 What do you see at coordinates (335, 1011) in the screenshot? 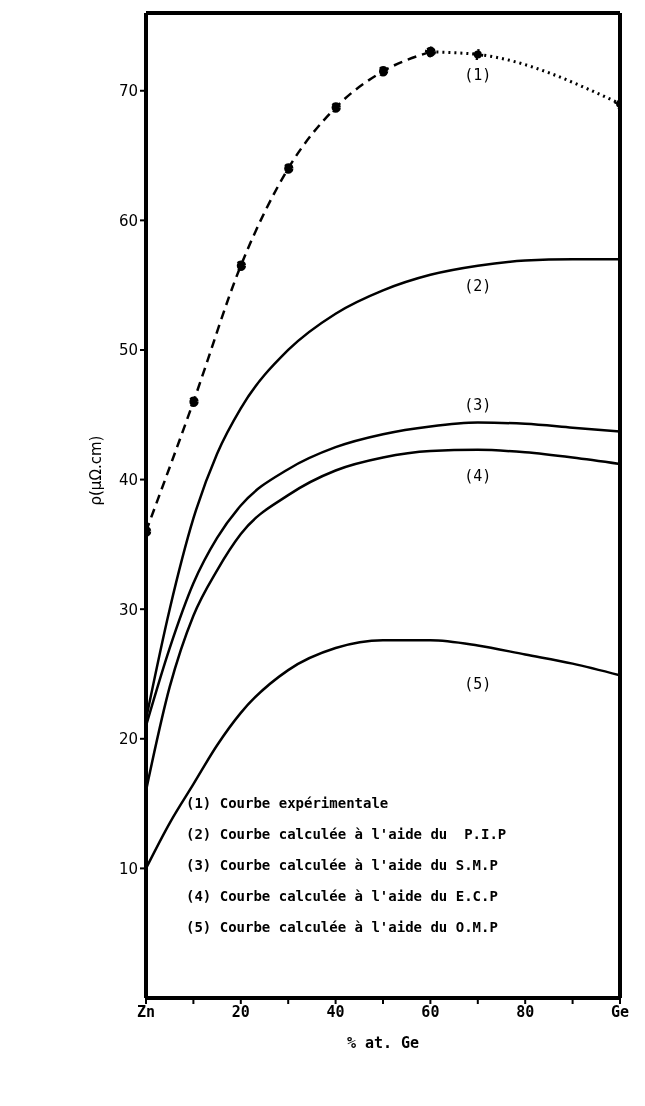
I see `x-tick-label: 40` at bounding box center [335, 1011].